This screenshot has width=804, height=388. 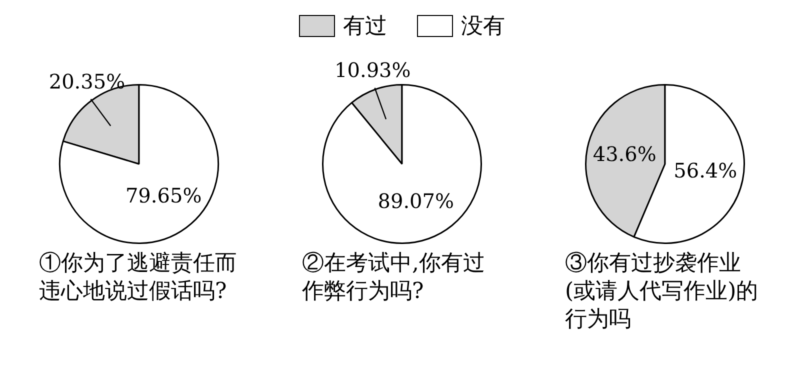 I want to click on legend-label: 有过, so click(x=365, y=27).